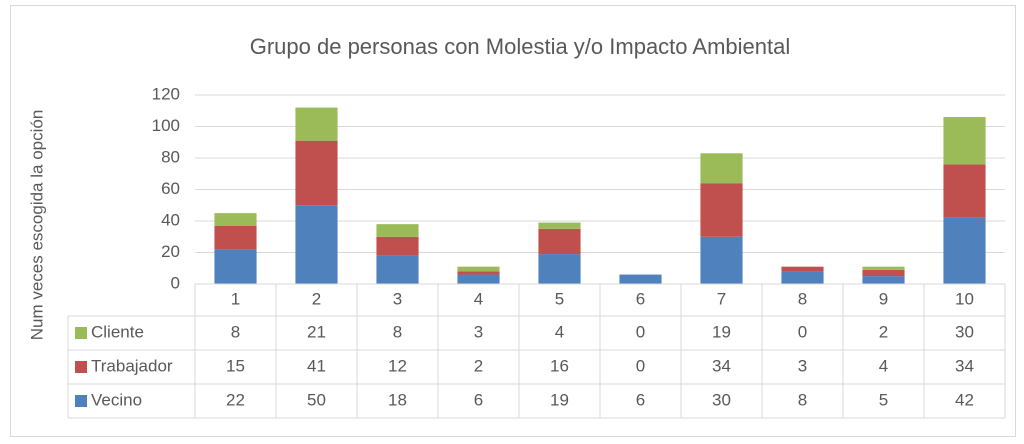 The height and width of the screenshot is (444, 1024). I want to click on x-tick-label: 3, so click(397, 298).